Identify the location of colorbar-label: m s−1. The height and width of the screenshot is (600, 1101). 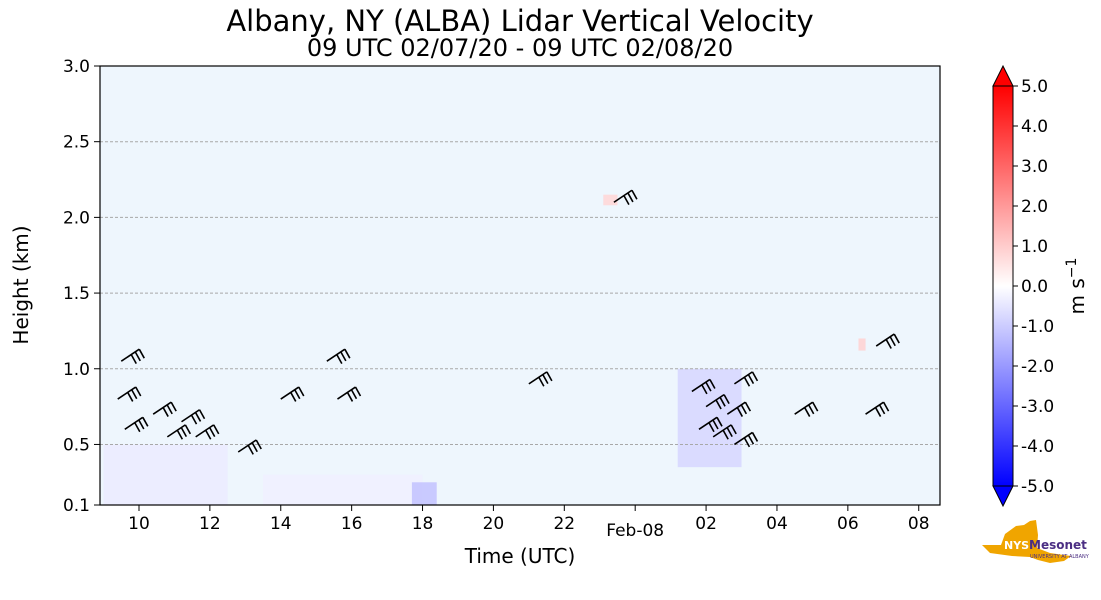
(1076, 286).